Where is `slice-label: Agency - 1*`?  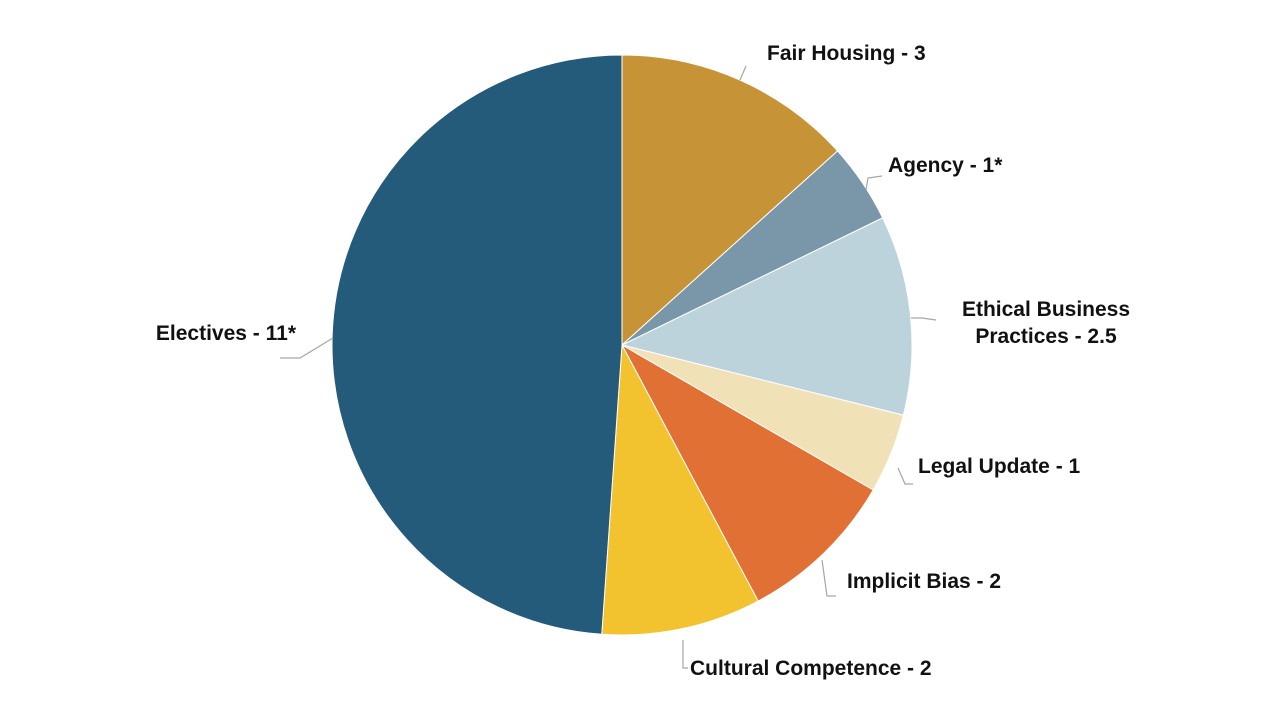
slice-label: Agency - 1* is located at coordinates (945, 165).